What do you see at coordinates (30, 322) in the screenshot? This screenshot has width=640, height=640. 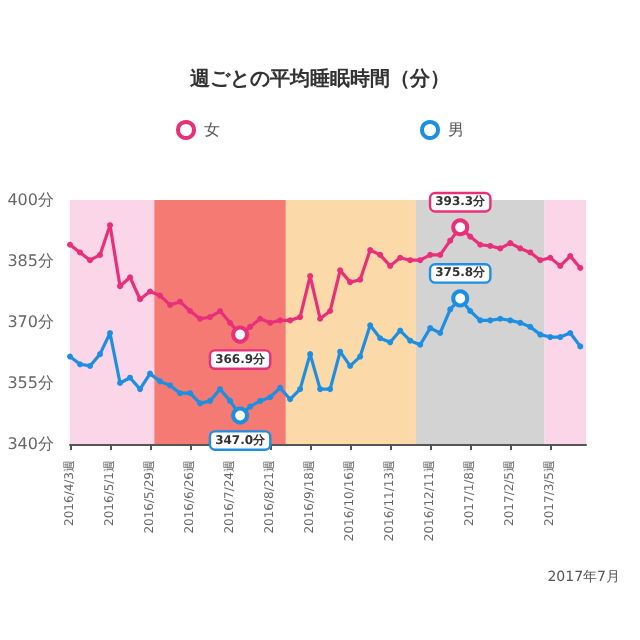 I see `y-tick-label: 370分` at bounding box center [30, 322].